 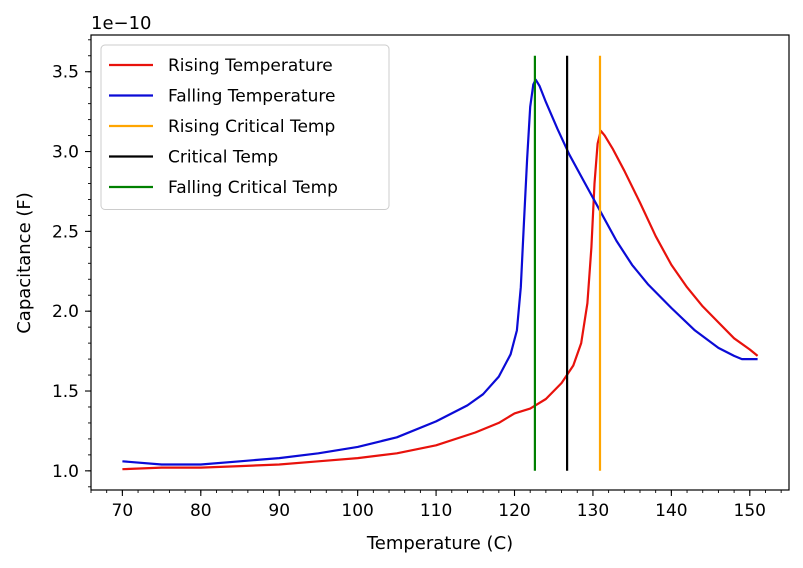 I want to click on legend-box, so click(x=245, y=127).